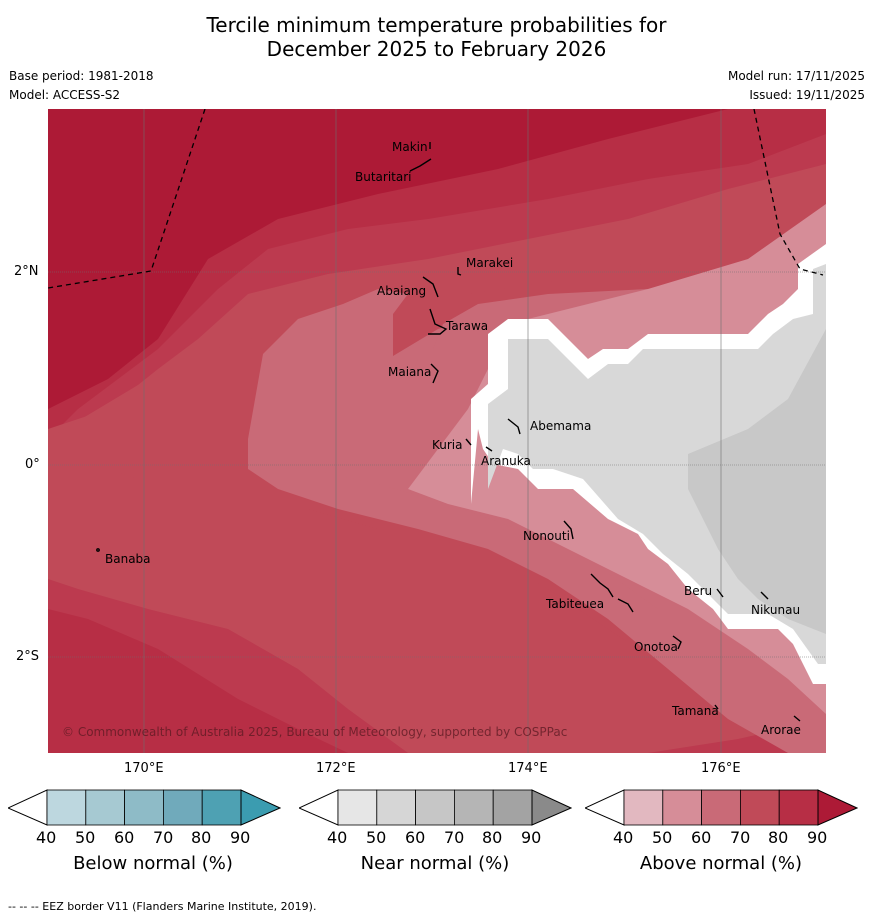  Describe the element at coordinates (442, 838) in the screenshot. I see `colorbar-near-ticks: 40 50 60 70 80 90` at that location.